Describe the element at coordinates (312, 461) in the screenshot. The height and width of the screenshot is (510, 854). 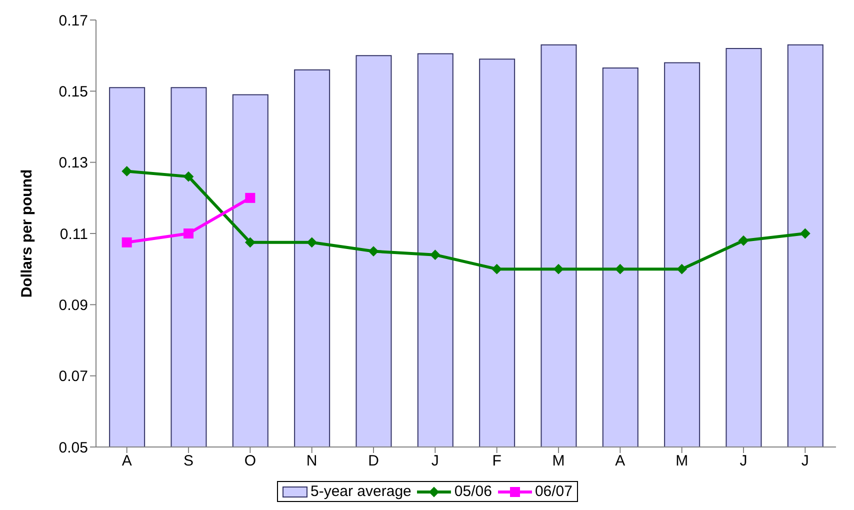
I see `x-tick-label: N` at that location.